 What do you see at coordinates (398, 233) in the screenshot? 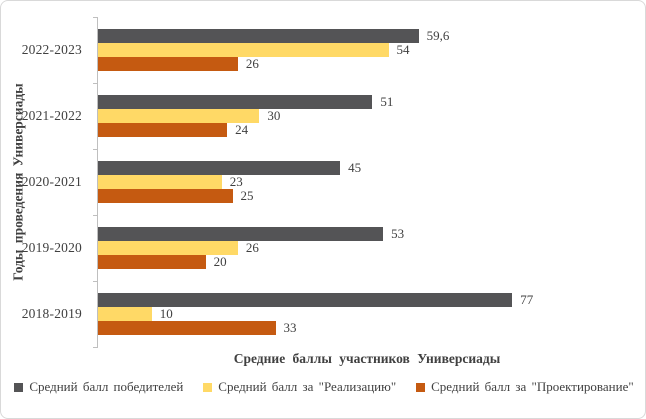
I see `bar-value-label: 53` at bounding box center [398, 233].